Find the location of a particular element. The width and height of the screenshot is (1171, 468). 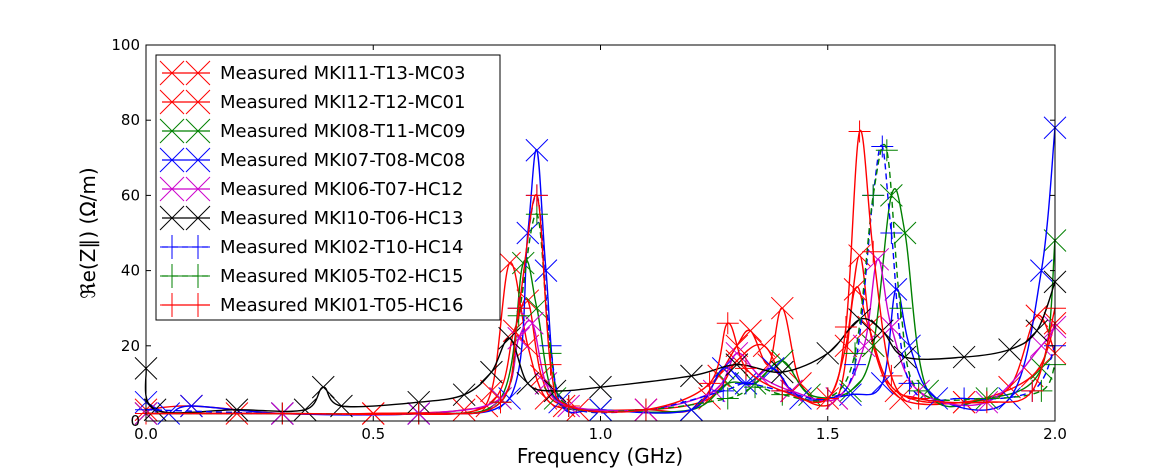

legend-label: Measured MKI07-T08-MC08 is located at coordinates (342, 160).